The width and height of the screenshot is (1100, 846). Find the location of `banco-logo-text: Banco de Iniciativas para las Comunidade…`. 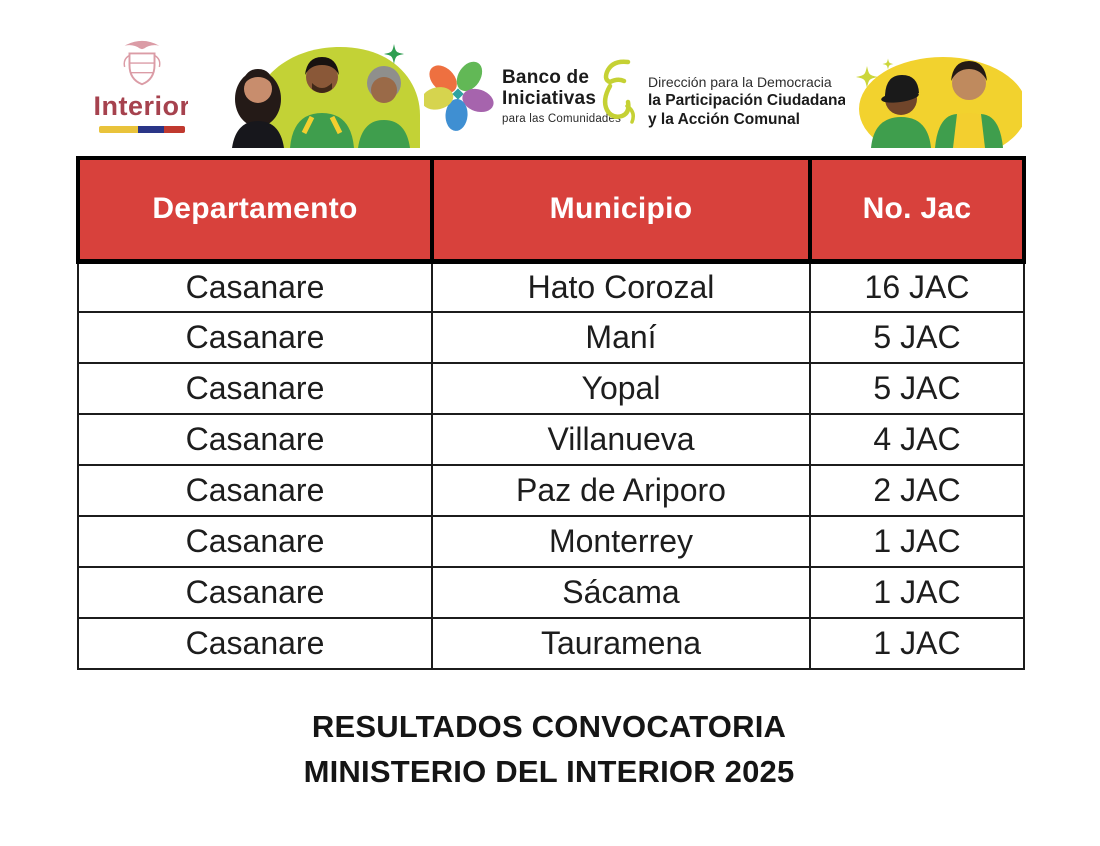

banco-logo-text: Banco de Iniciativas para las Comunidade… is located at coordinates (561, 96).